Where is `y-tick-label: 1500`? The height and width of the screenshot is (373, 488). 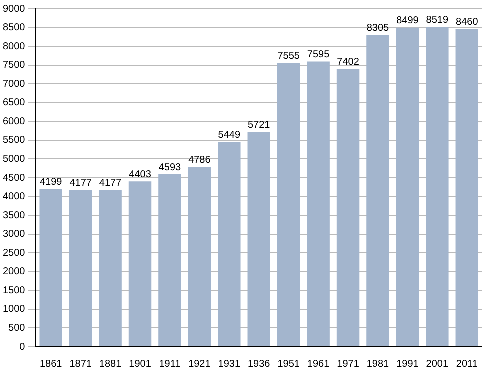
y-tick-label: 1500 is located at coordinates (14, 290).